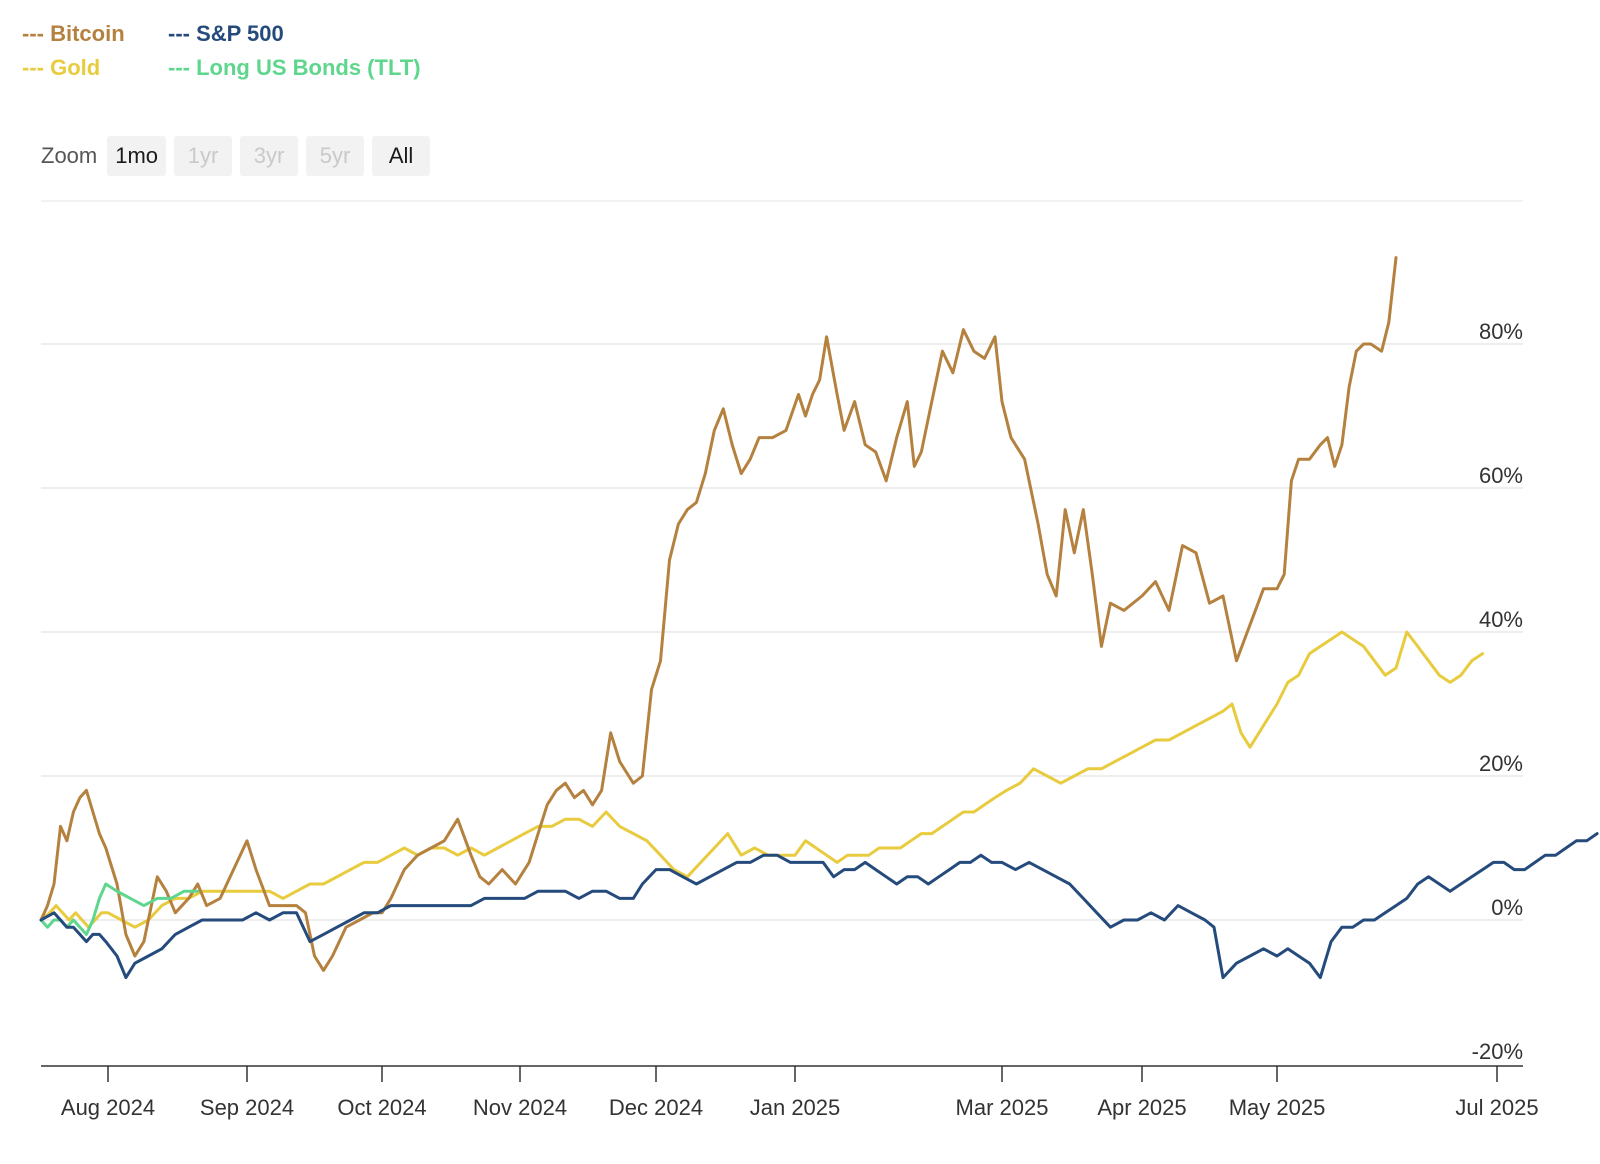 The image size is (1600, 1164). Describe the element at coordinates (236, 156) in the screenshot. I see `zoom-controls: Zoom 1mo 1yr 3yr 5yr All` at that location.